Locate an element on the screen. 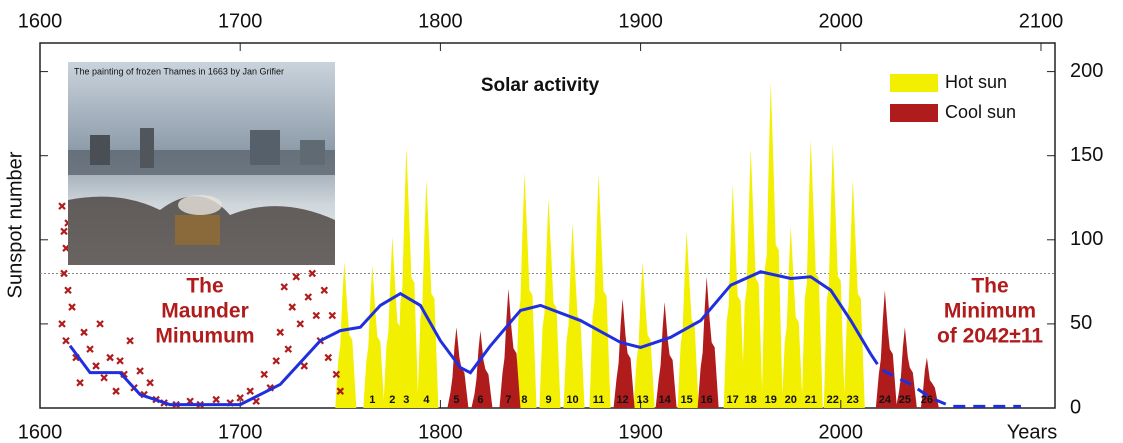  x-tick-label-top: 2000 is located at coordinates (841, 21).